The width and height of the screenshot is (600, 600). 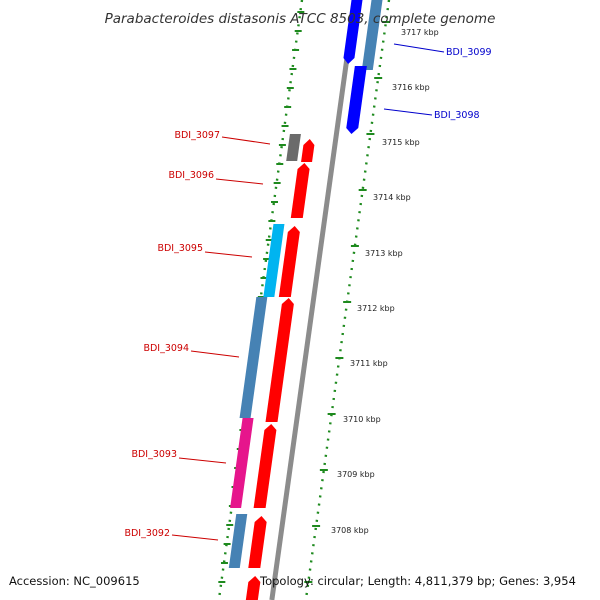 I want to click on gene-label: BDI_3097, so click(x=197, y=135).